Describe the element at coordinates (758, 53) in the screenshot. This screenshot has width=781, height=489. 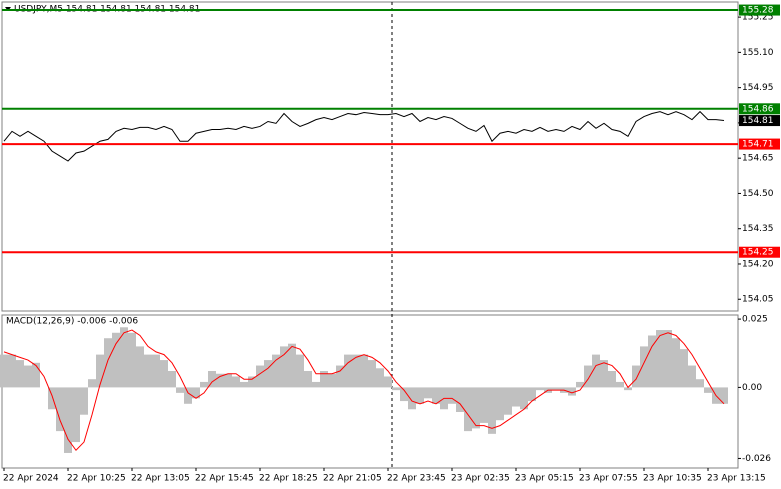
I see `y-tick-label: 155.10` at that location.